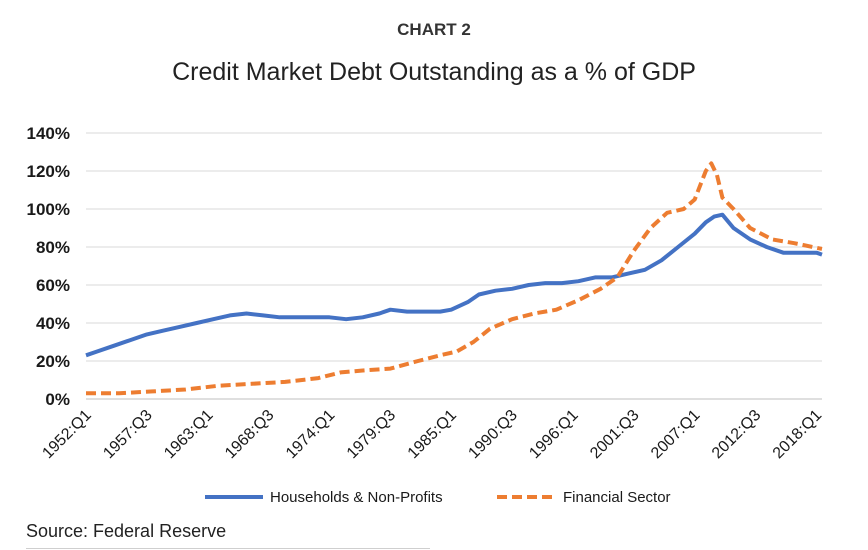 Image resolution: width=868 pixels, height=550 pixels. I want to click on chart-kicker: CHART 2, so click(434, 29).